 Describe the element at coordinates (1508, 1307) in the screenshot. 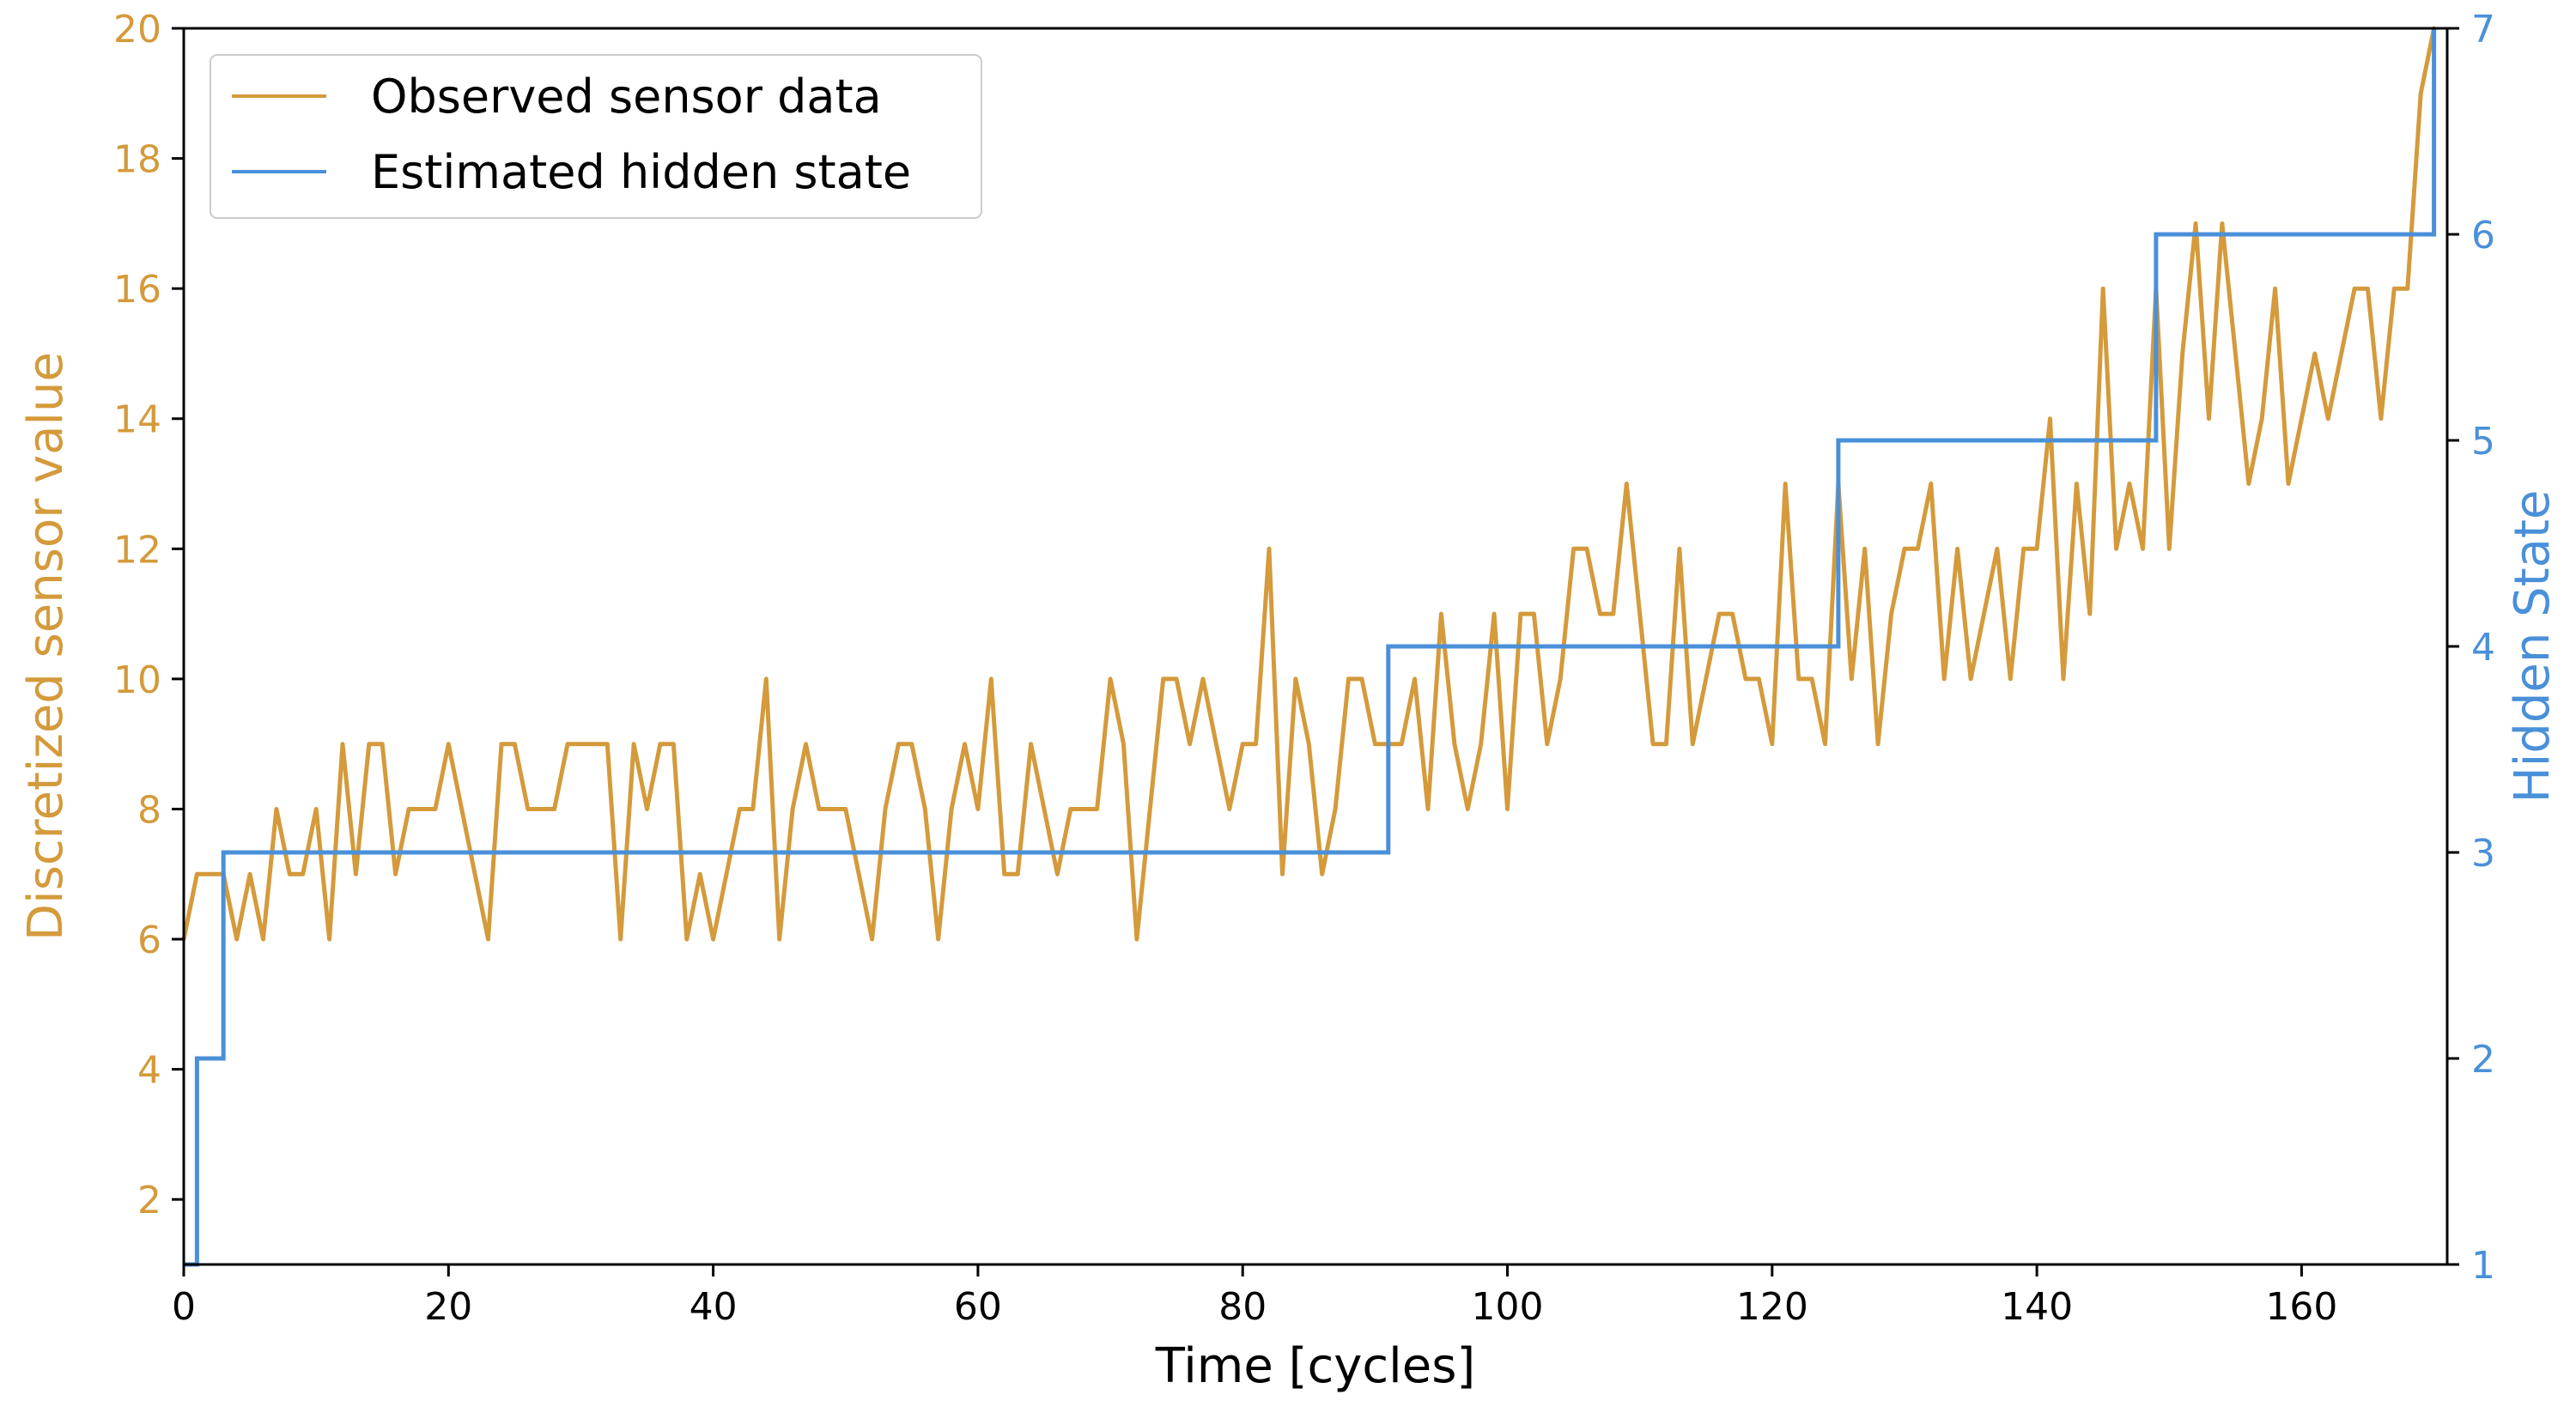

I see `x-tick-label: 100` at that location.